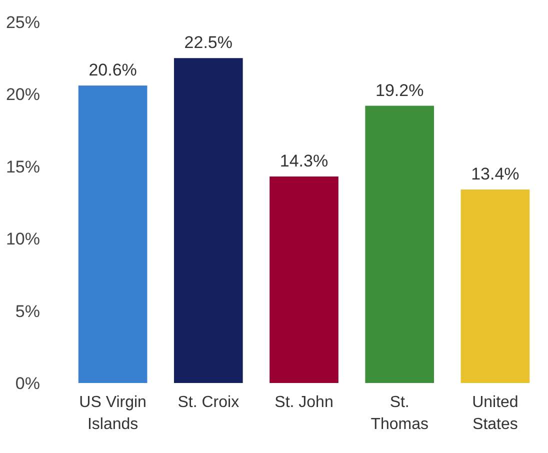  I want to click on y-tick-label: 20%, so click(23, 94).